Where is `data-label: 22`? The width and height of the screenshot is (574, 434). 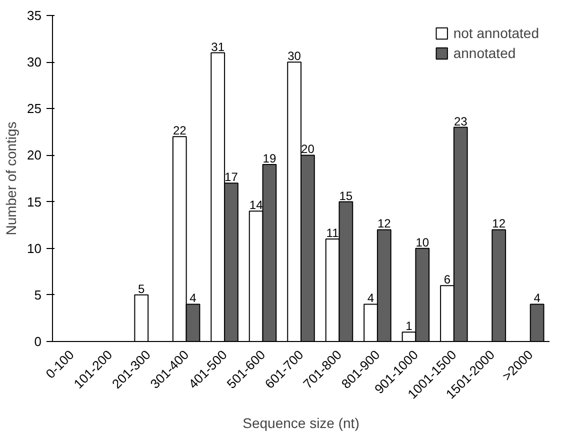
data-label: 22 is located at coordinates (179, 131).